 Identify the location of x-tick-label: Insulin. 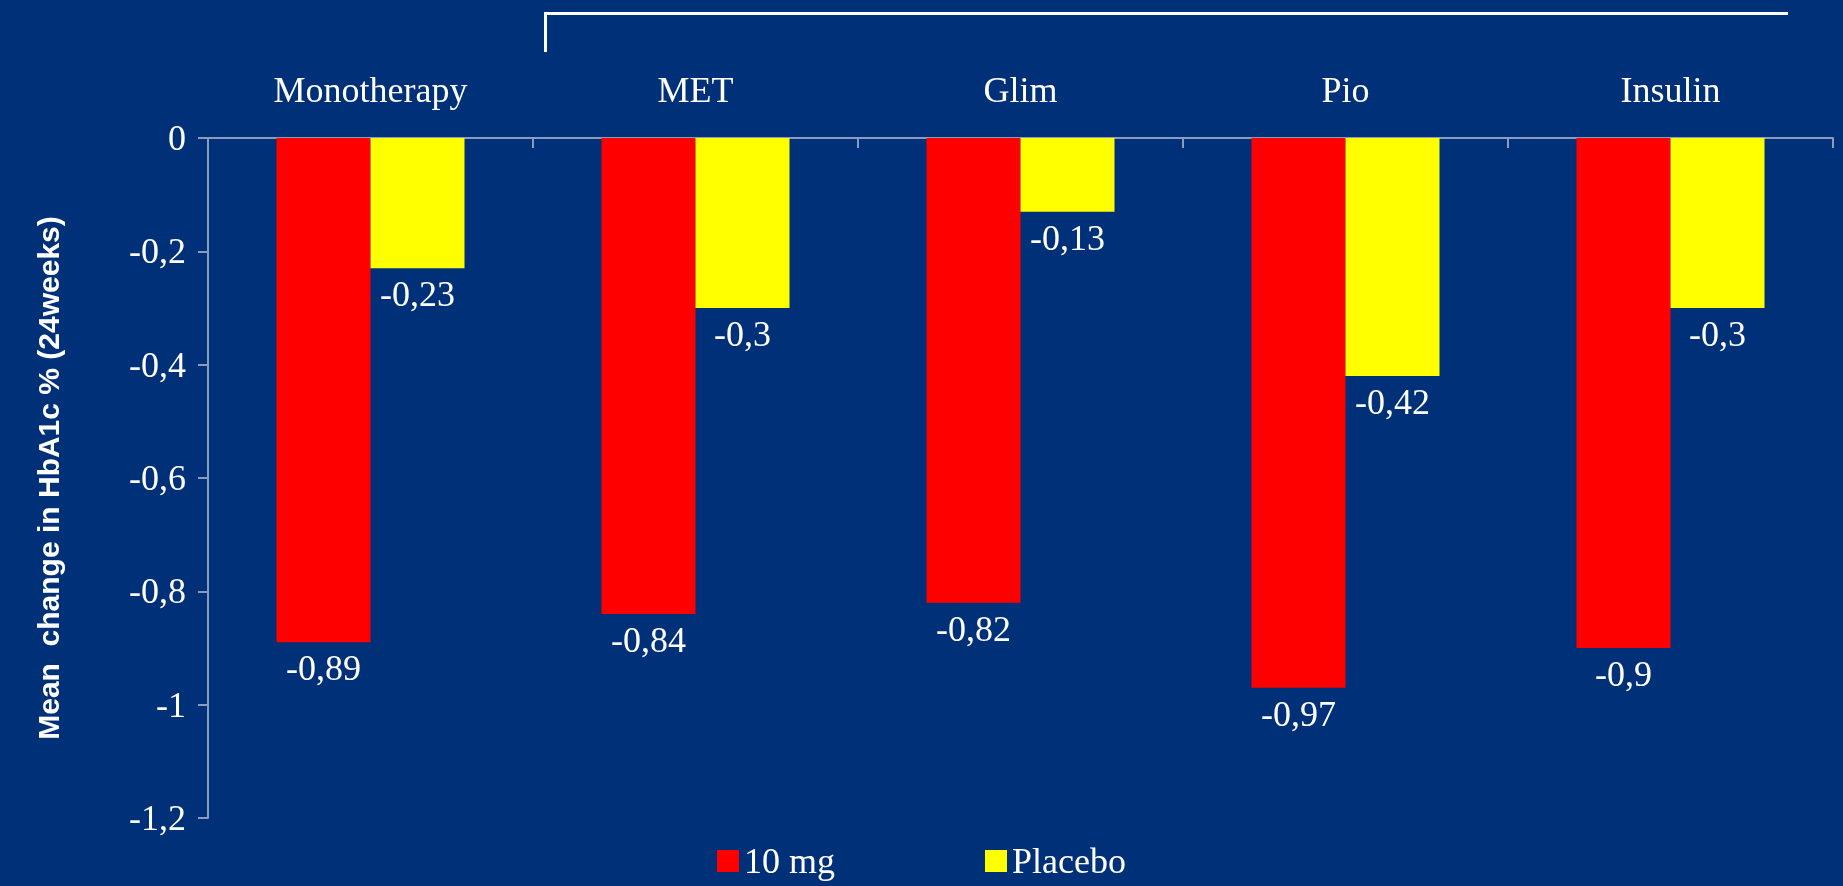
(1670, 90).